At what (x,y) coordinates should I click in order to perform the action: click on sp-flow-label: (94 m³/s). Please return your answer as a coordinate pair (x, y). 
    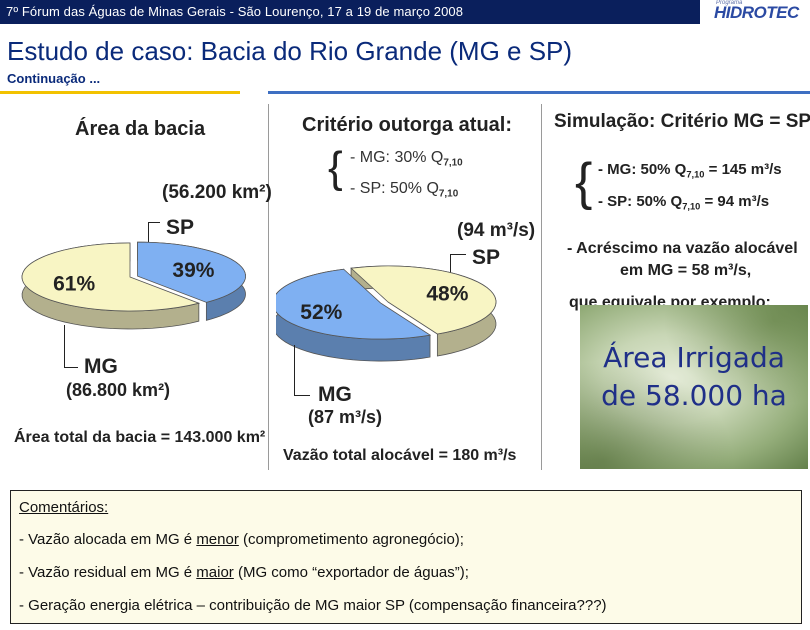
    Looking at the image, I should click on (496, 230).